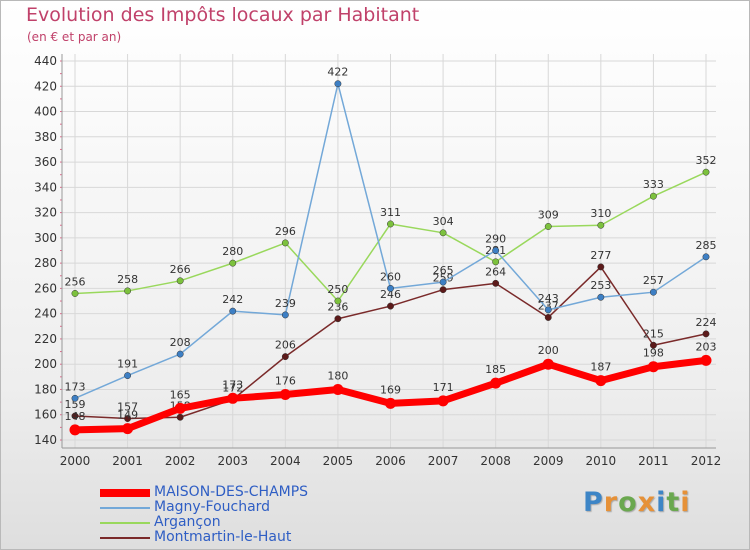  Describe the element at coordinates (390, 389) in the screenshot. I see `data-label: 169` at that location.